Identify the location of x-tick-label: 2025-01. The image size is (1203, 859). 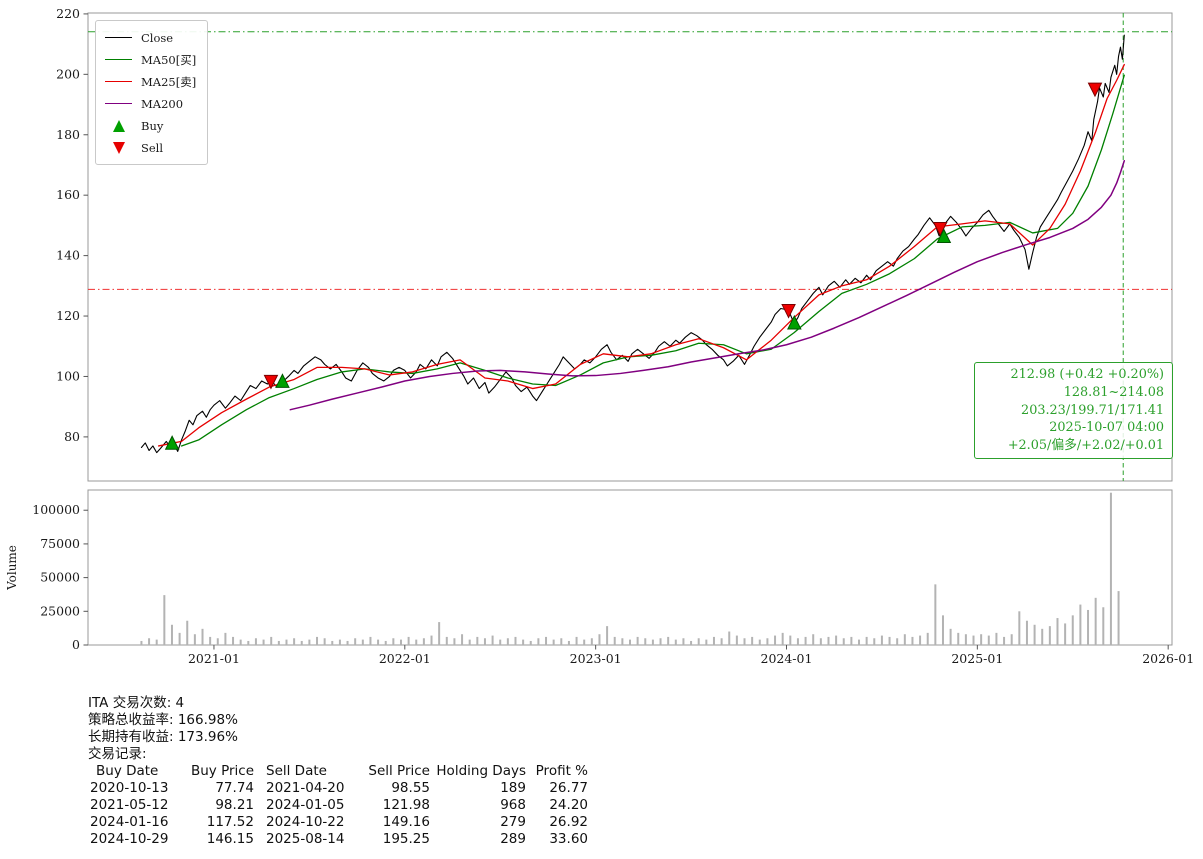
(977, 658).